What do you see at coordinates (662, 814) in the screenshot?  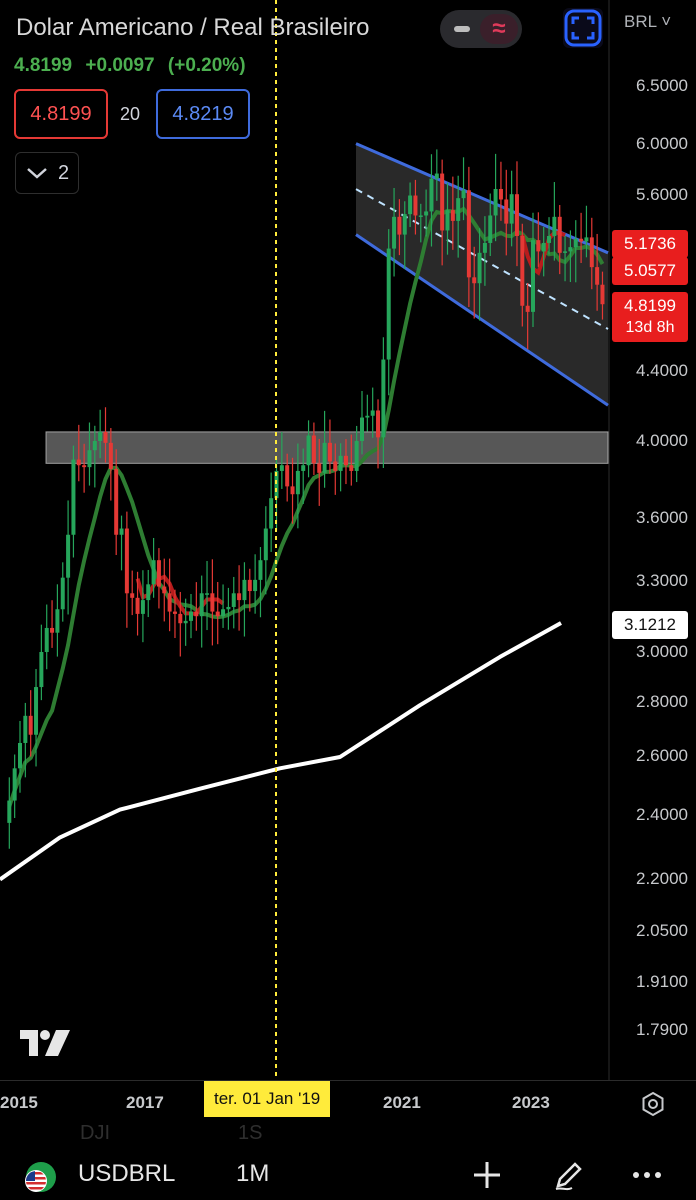 I see `price-tick: 2.4000` at bounding box center [662, 814].